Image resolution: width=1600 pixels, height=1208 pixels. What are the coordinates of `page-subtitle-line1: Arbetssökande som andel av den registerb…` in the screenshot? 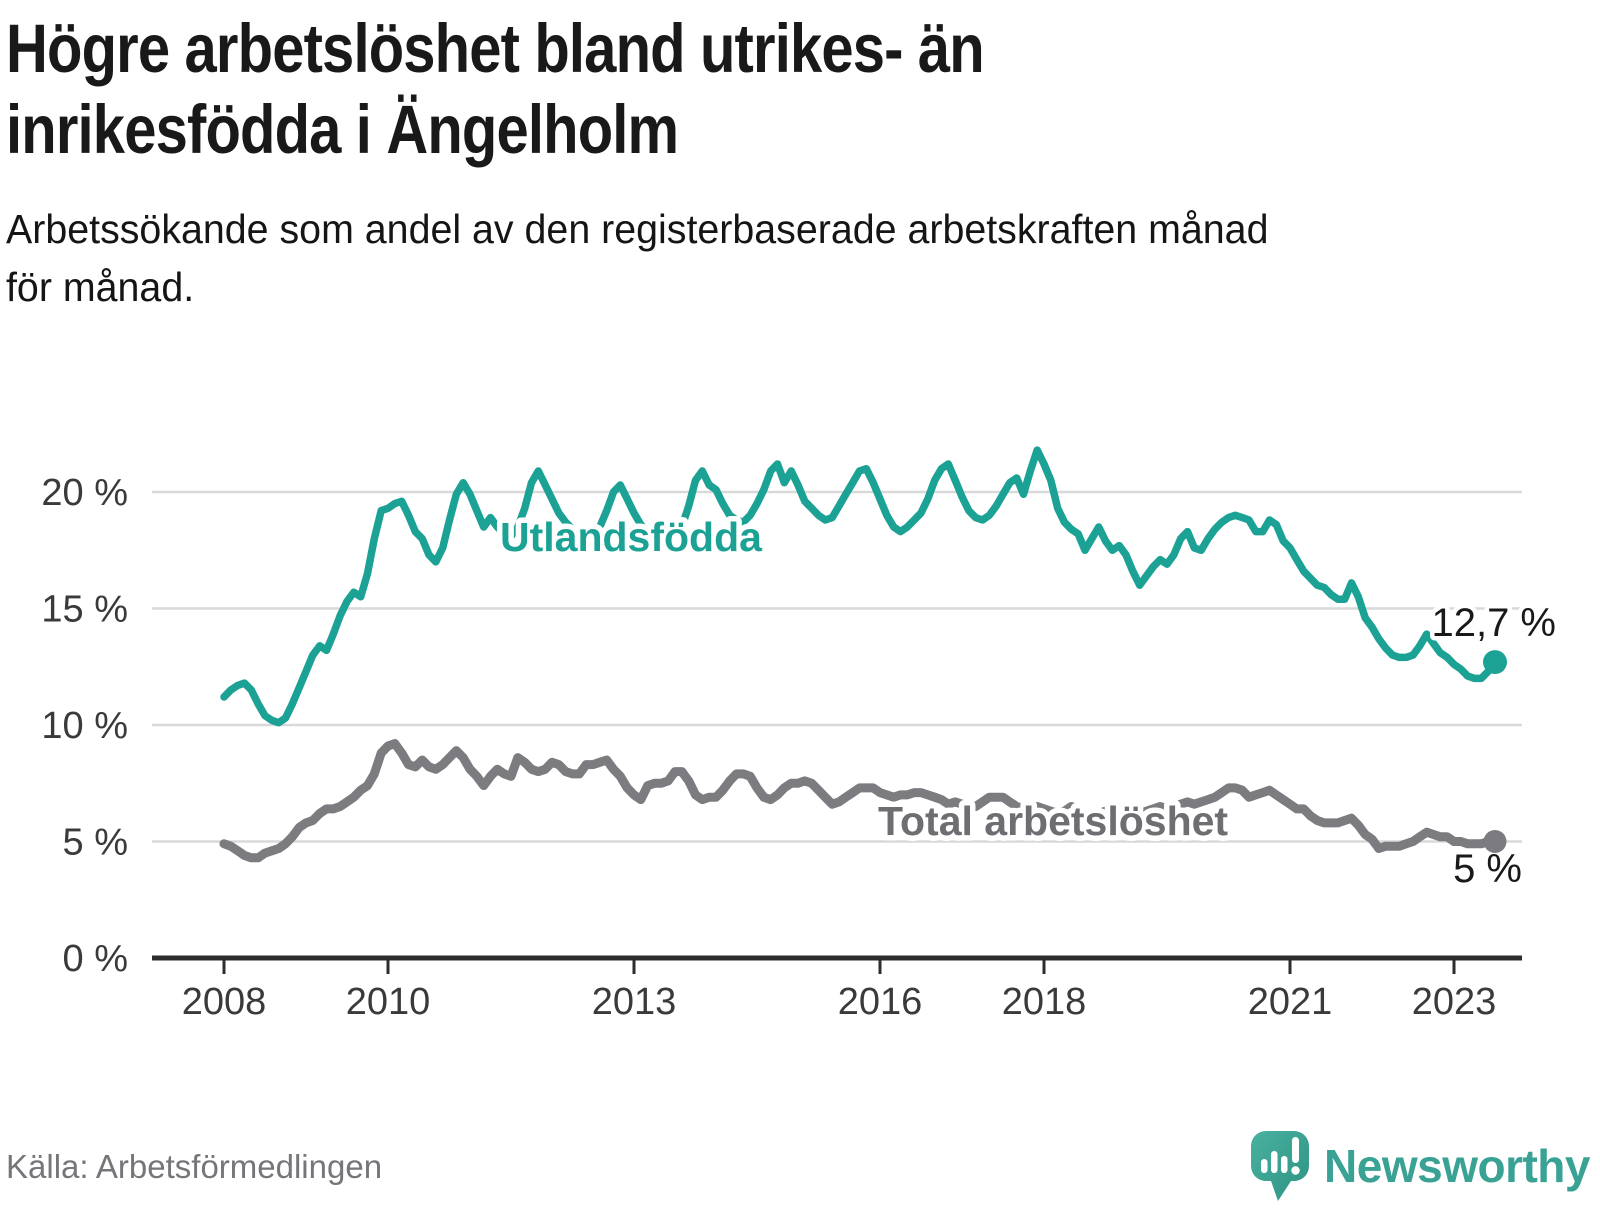 It's located at (637, 229).